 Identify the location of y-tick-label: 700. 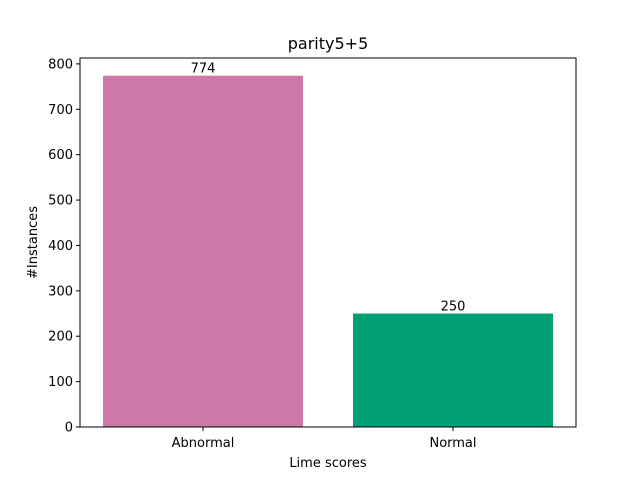
(60, 110).